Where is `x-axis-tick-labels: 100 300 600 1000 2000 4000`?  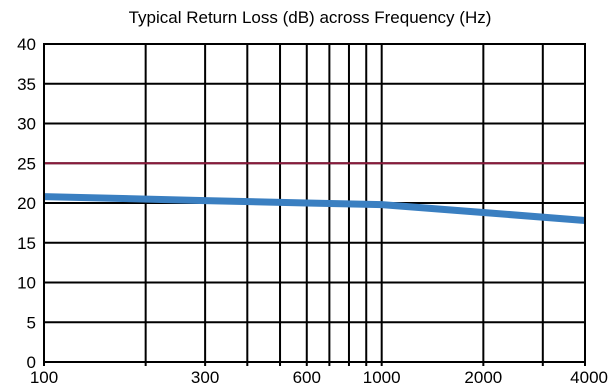 x-axis-tick-labels: 100 300 600 1000 2000 4000 is located at coordinates (319, 377).